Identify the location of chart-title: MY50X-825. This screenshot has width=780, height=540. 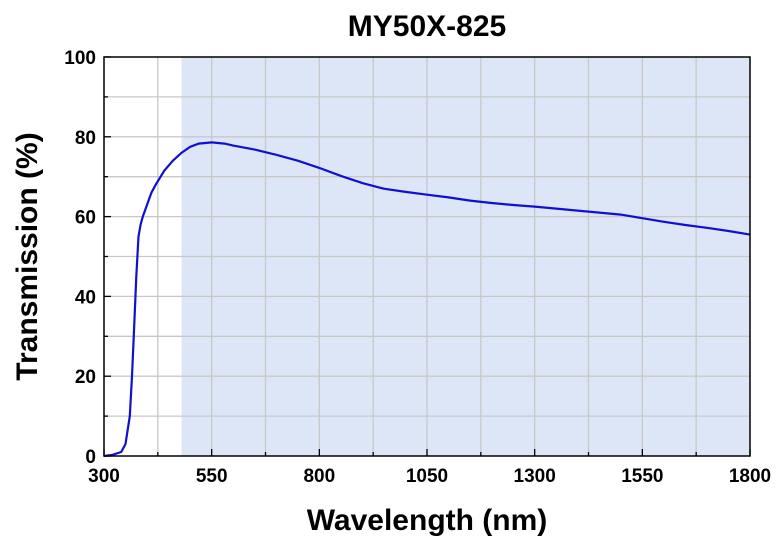
(427, 26).